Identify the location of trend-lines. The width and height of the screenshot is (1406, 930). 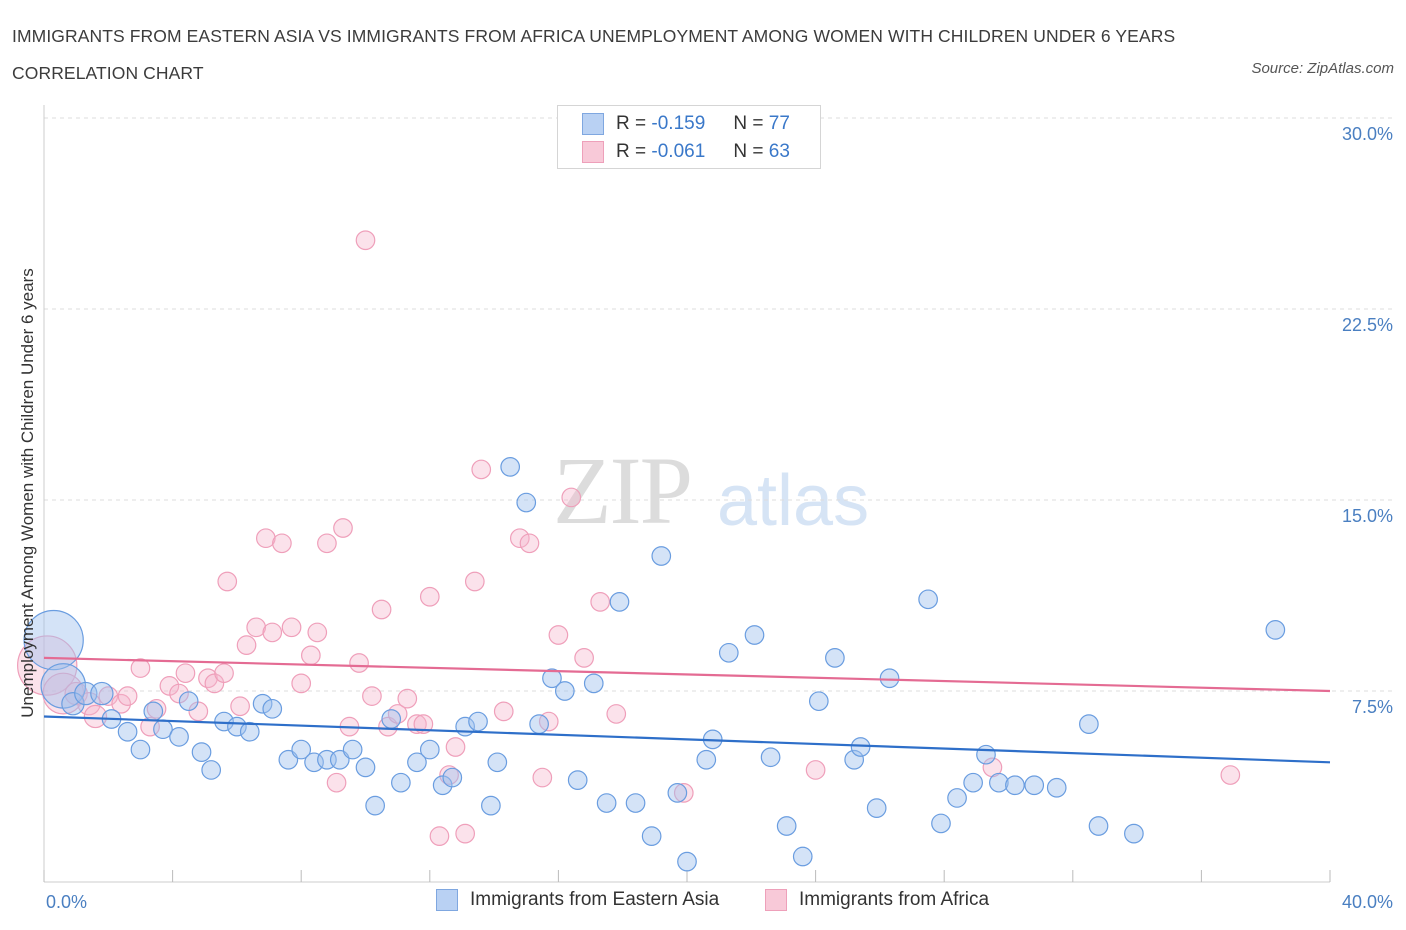
(687, 710).